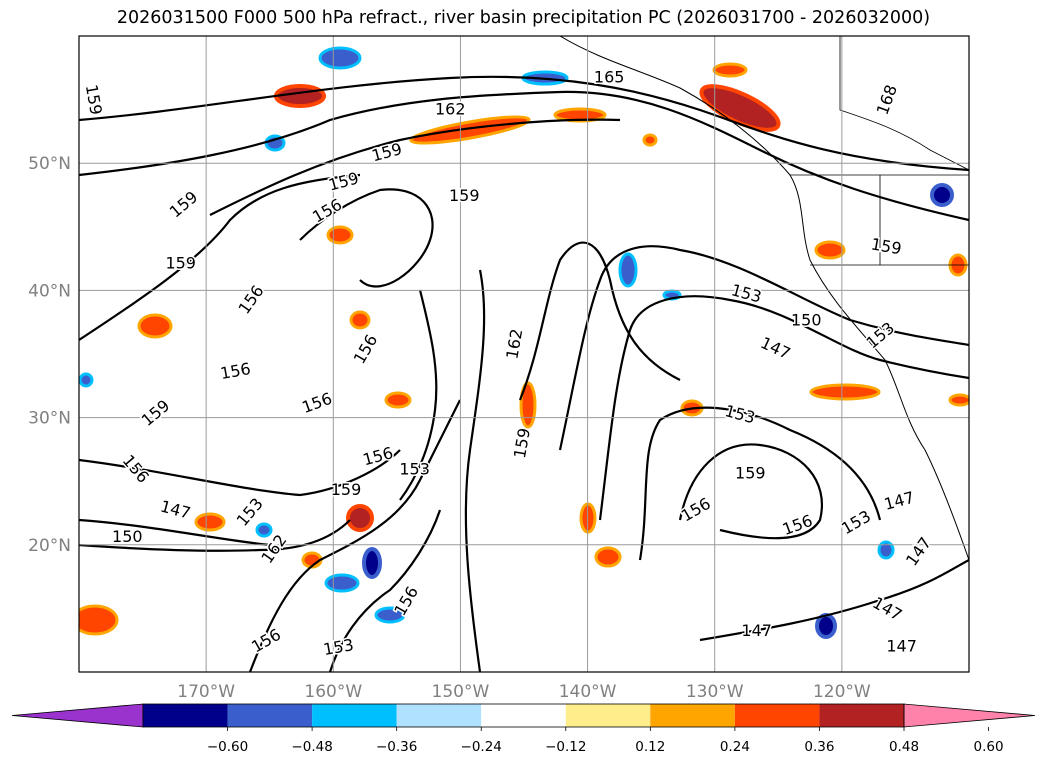 The width and height of the screenshot is (1047, 765). What do you see at coordinates (887, 99) in the screenshot?
I see `contour-label: 168` at bounding box center [887, 99].